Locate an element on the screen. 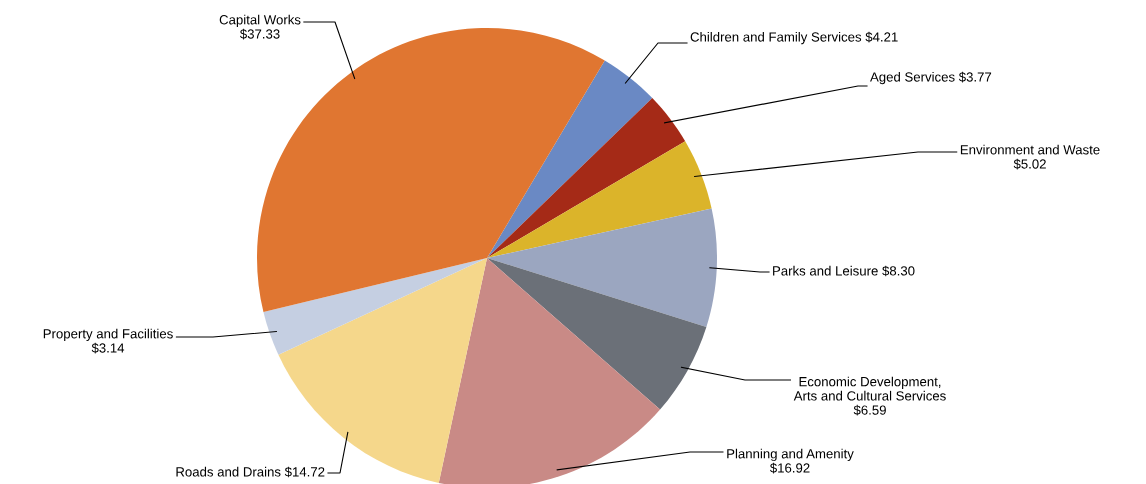 The image size is (1146, 484). slice-label: Parks and Leisure $8.30 is located at coordinates (844, 271).